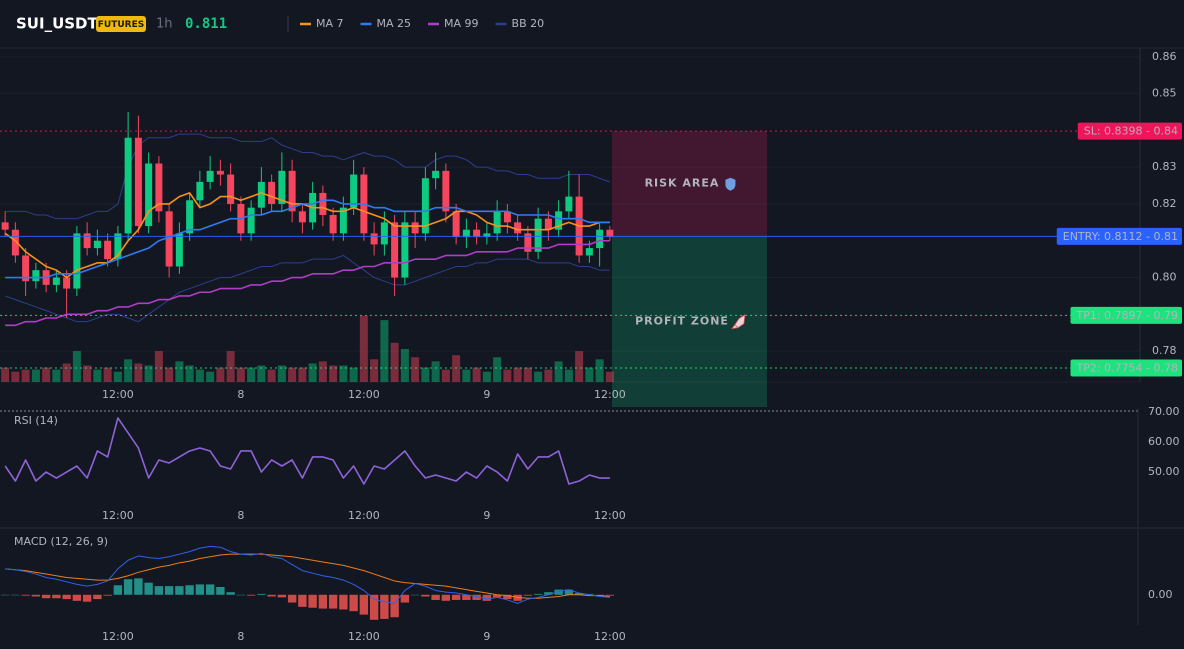  I want to click on header-bar, so click(592, 24).